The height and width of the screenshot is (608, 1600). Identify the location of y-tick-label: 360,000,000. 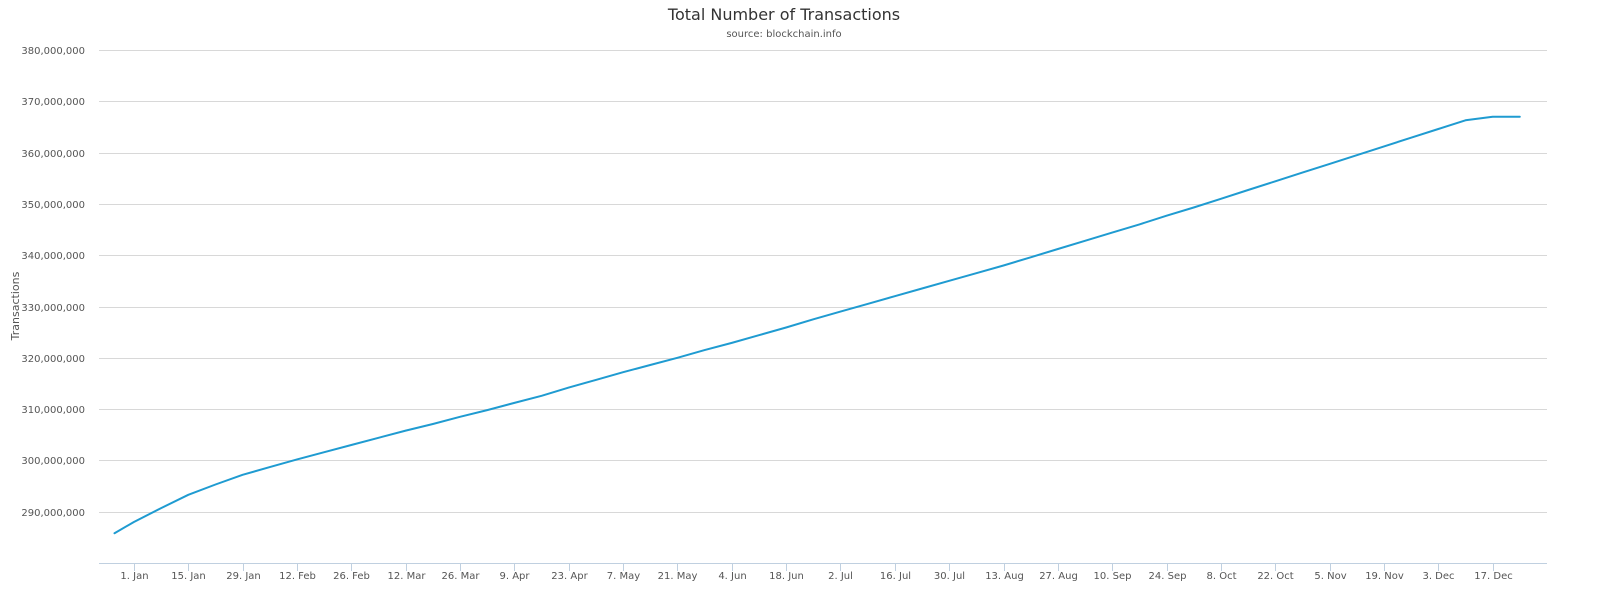
(53, 154).